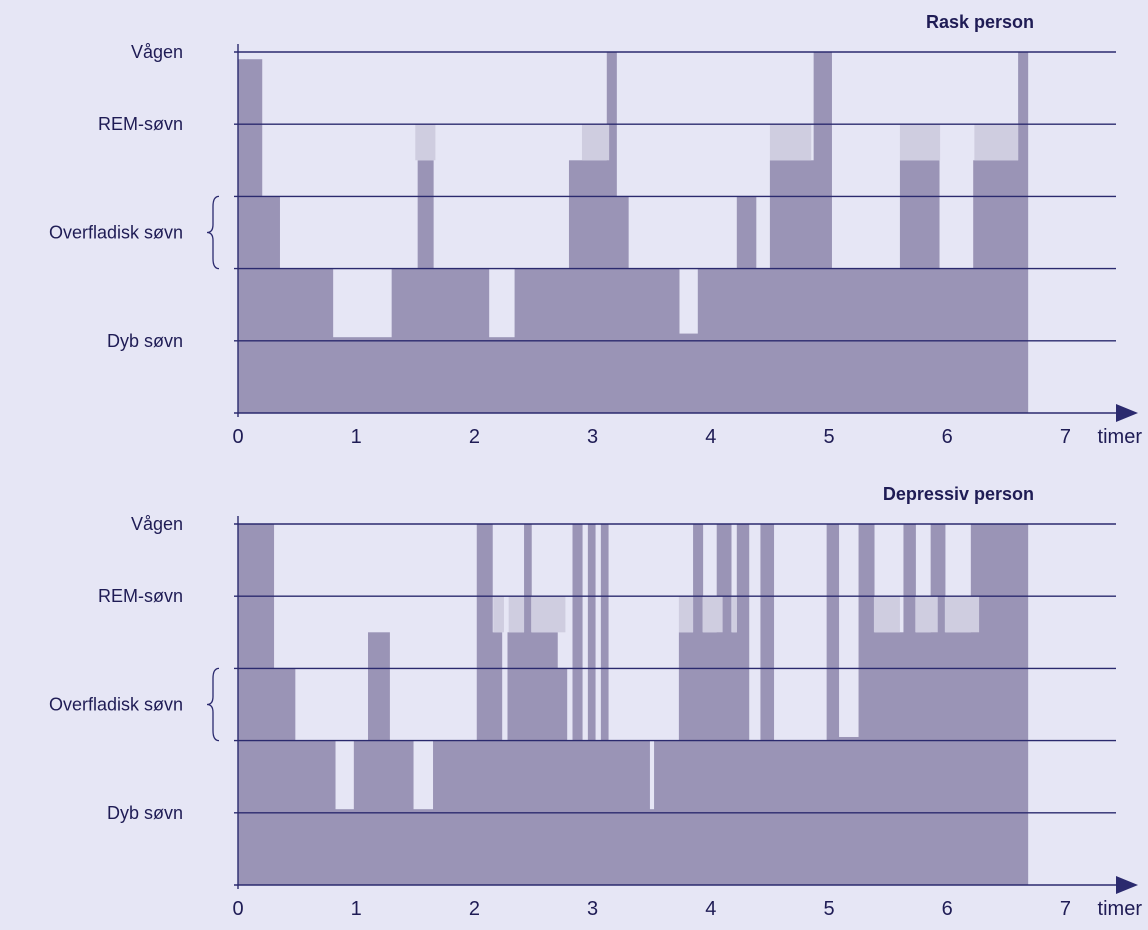 The image size is (1148, 930). I want to click on chart-title: Rask person, so click(980, 22).